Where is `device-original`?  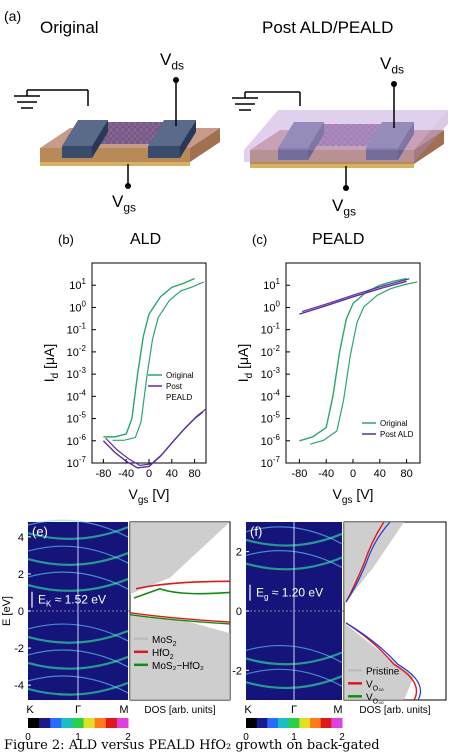 device-original is located at coordinates (117, 133).